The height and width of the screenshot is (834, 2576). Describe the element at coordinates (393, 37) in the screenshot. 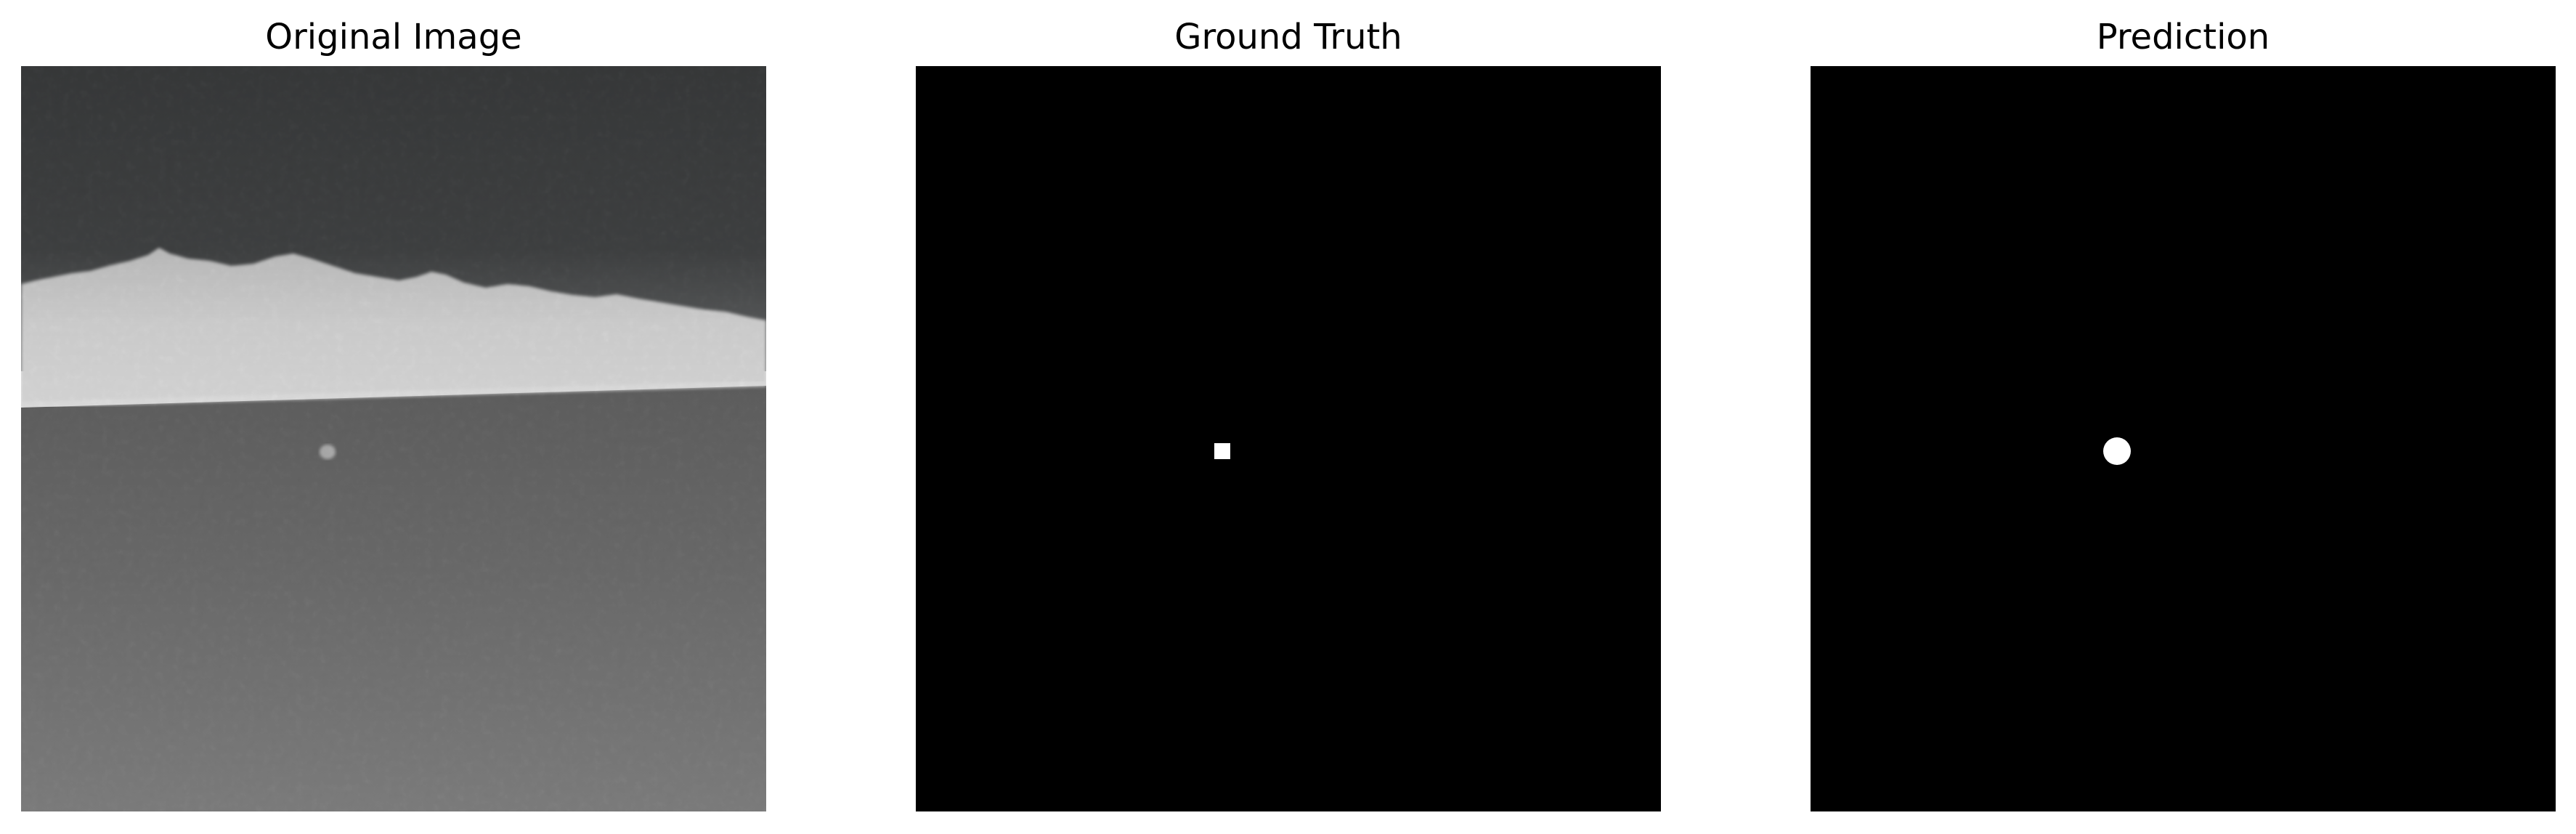

I see `original-image-title: Original Image` at that location.